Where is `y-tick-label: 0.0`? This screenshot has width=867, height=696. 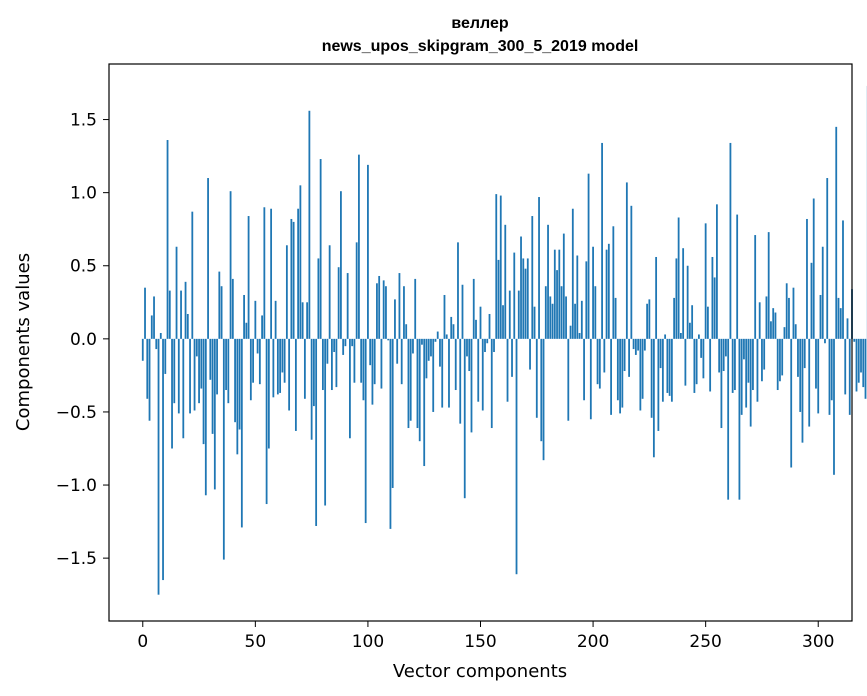 y-tick-label: 0.0 is located at coordinates (83, 340).